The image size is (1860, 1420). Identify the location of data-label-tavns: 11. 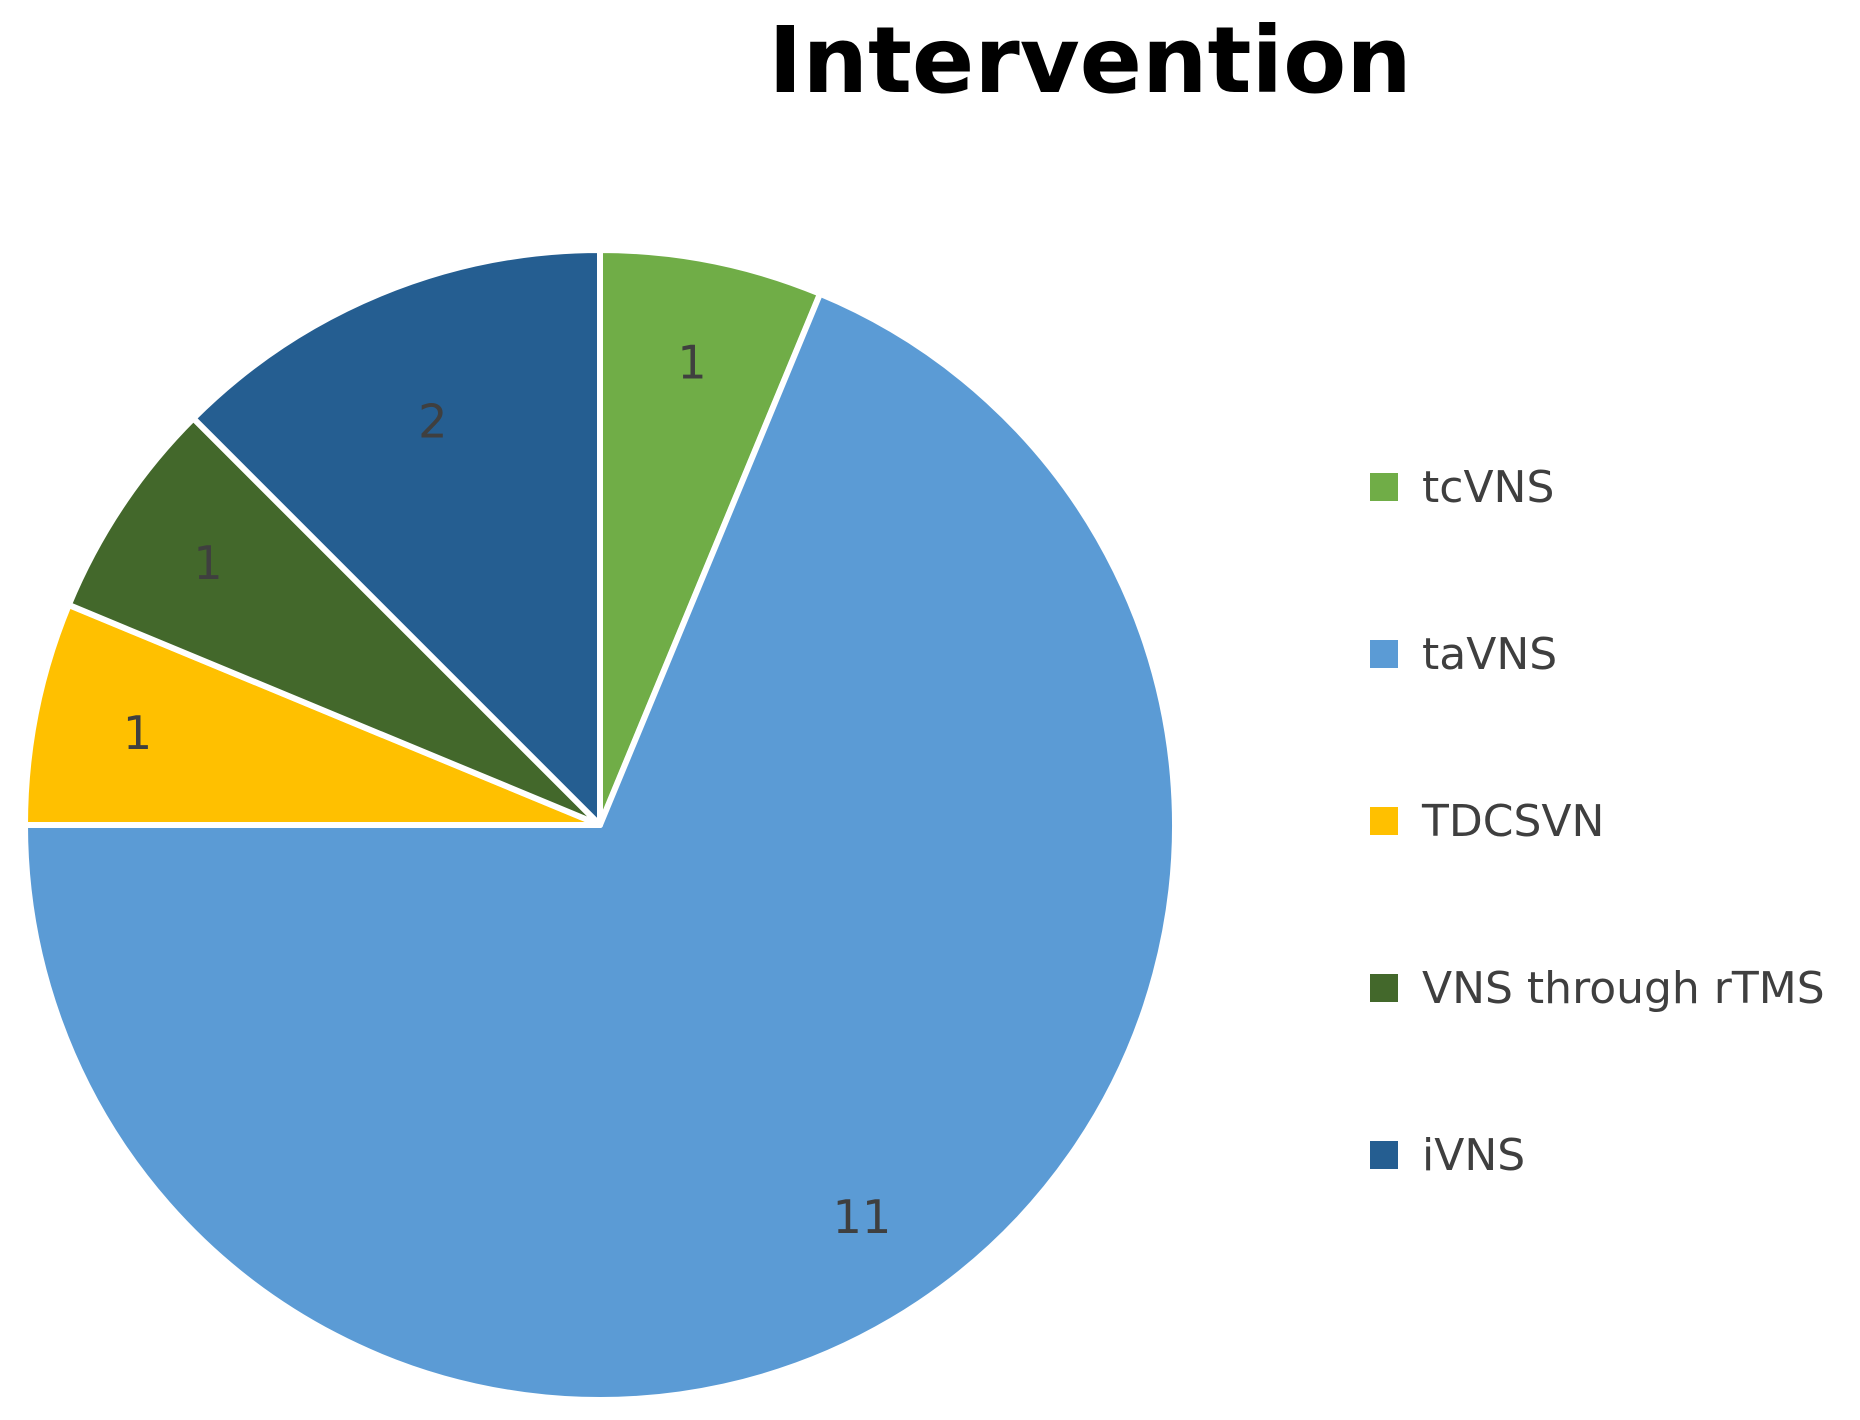
(862, 1217).